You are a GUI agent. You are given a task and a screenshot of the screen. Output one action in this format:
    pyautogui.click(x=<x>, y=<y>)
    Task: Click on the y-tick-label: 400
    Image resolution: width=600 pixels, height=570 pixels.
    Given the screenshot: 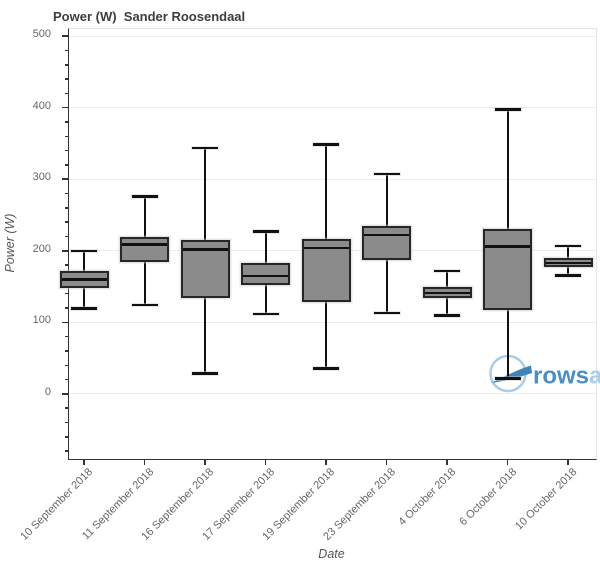 What is the action you would take?
    pyautogui.click(x=41, y=105)
    